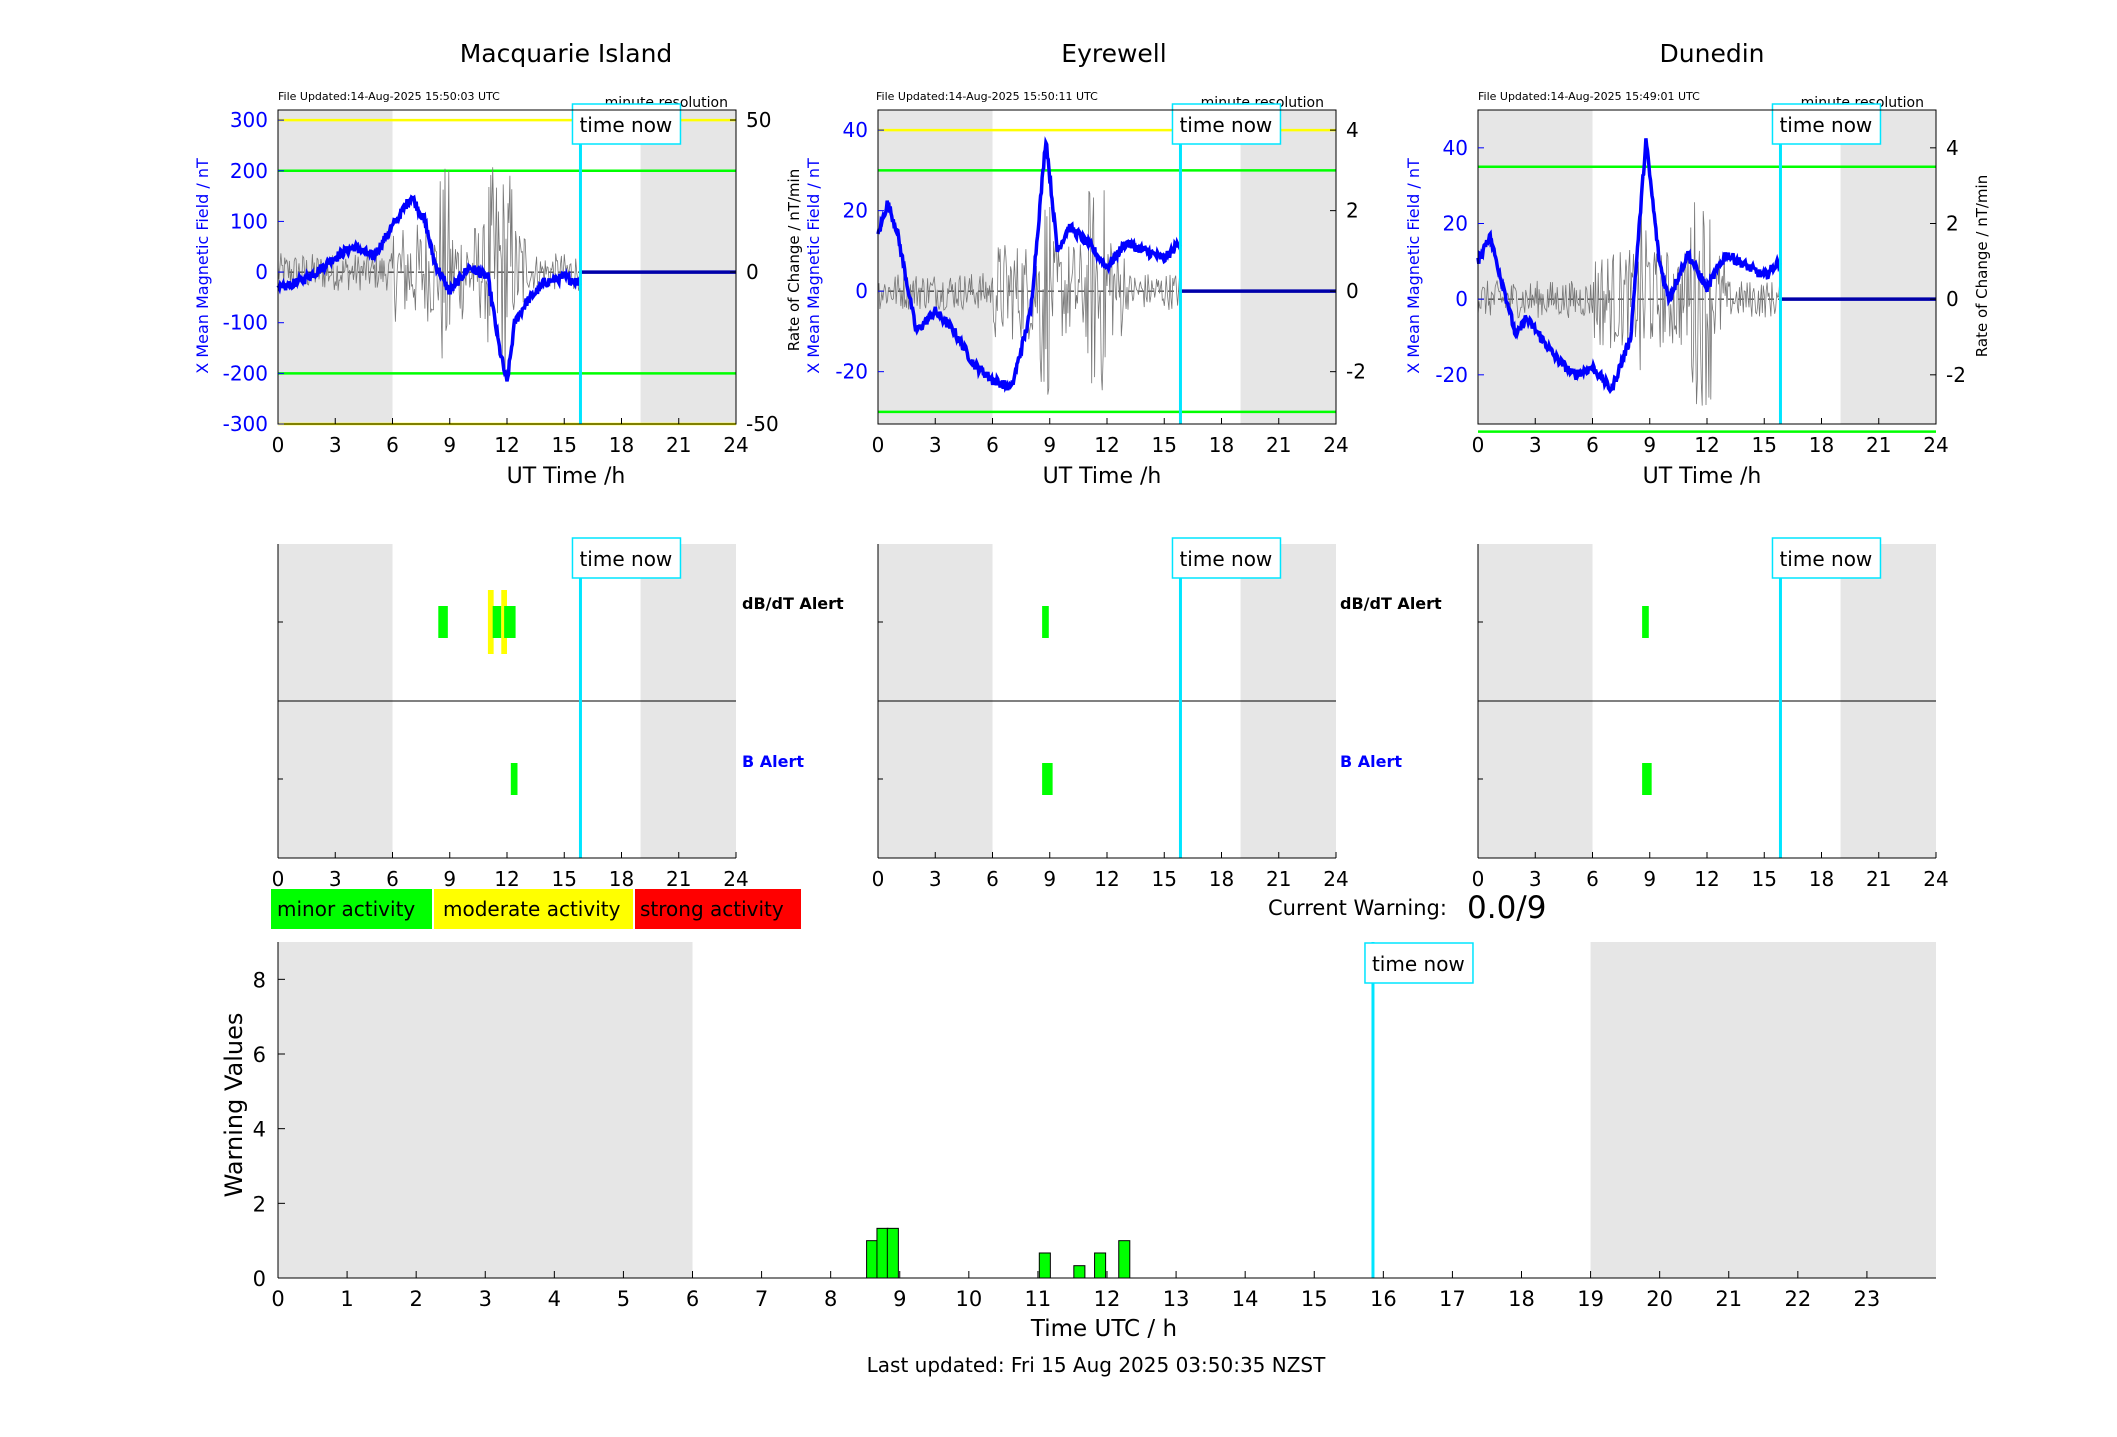  I want to click on right-y-tick-label: 4, so click(1352, 130).